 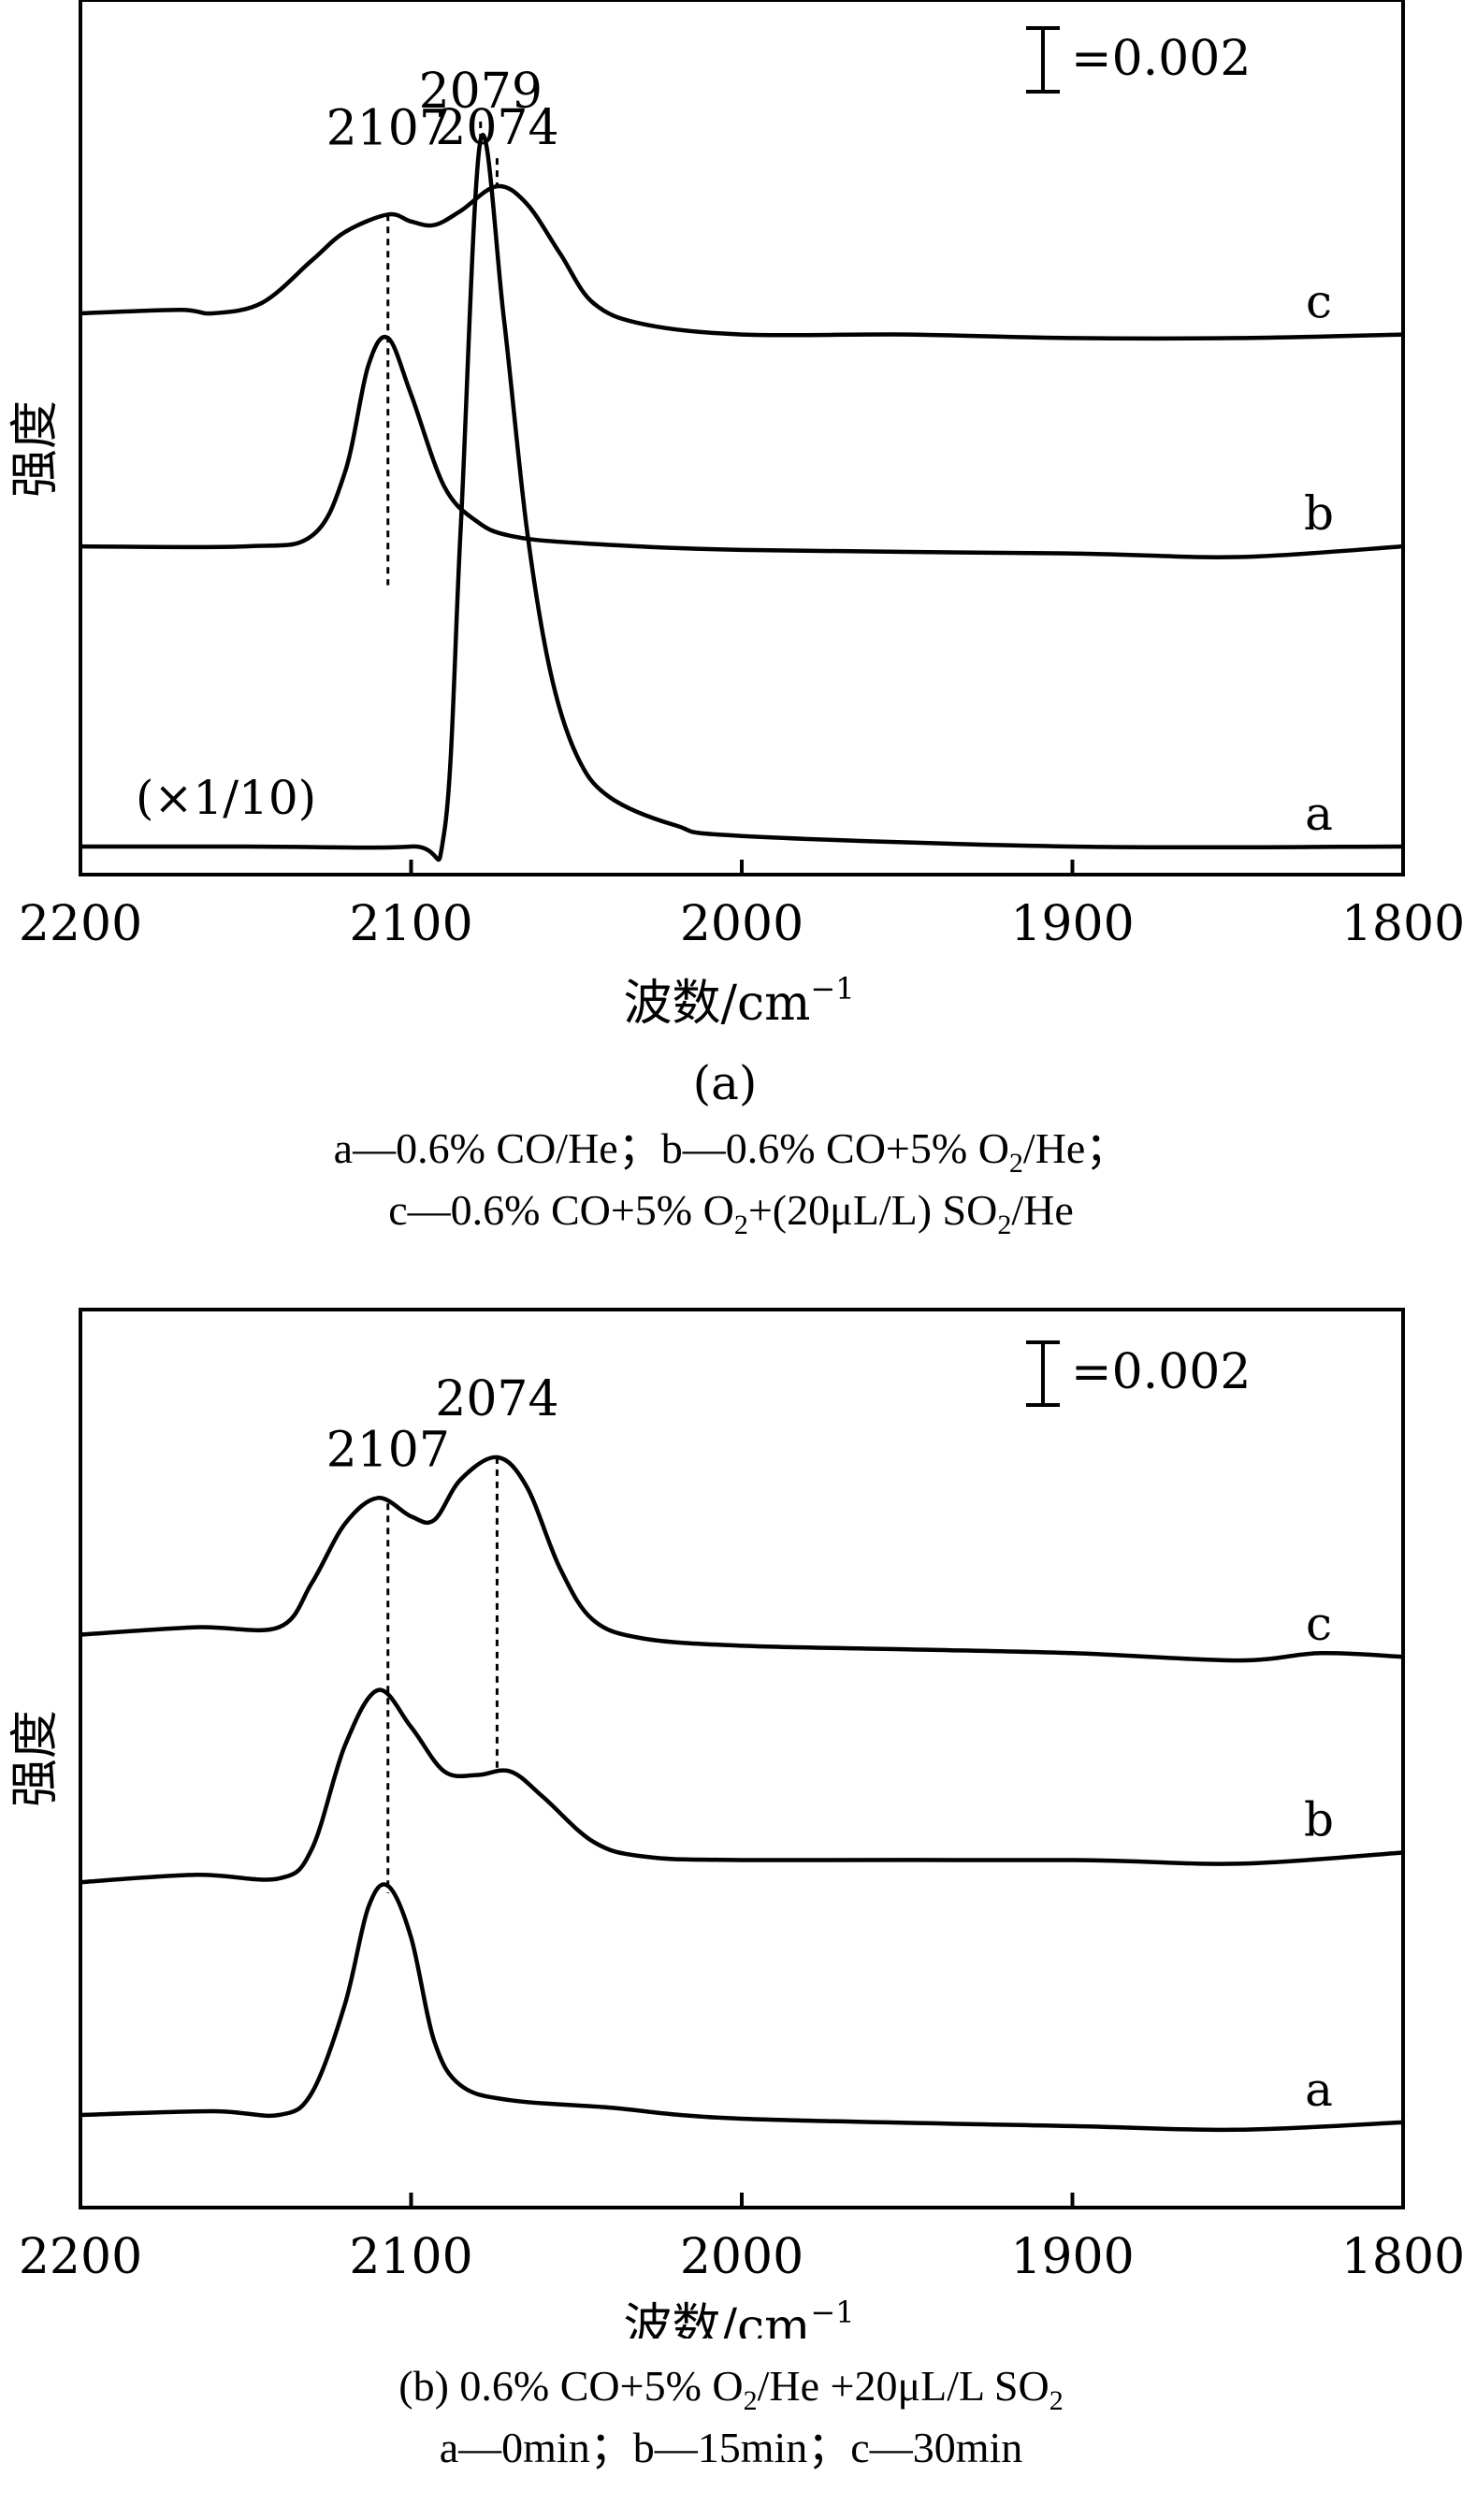 I want to click on x-axis-label-a: 波数/cm−1, so click(x=738, y=1002).